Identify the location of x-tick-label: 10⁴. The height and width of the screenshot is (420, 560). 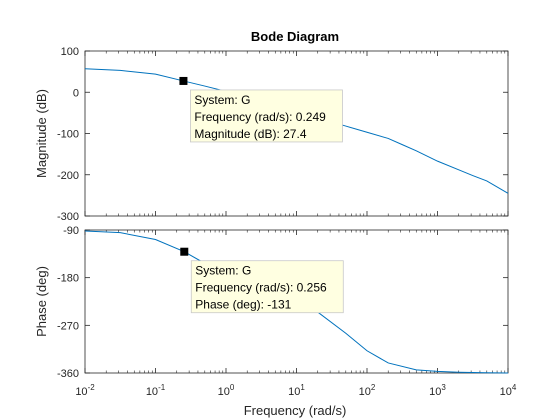
(508, 390).